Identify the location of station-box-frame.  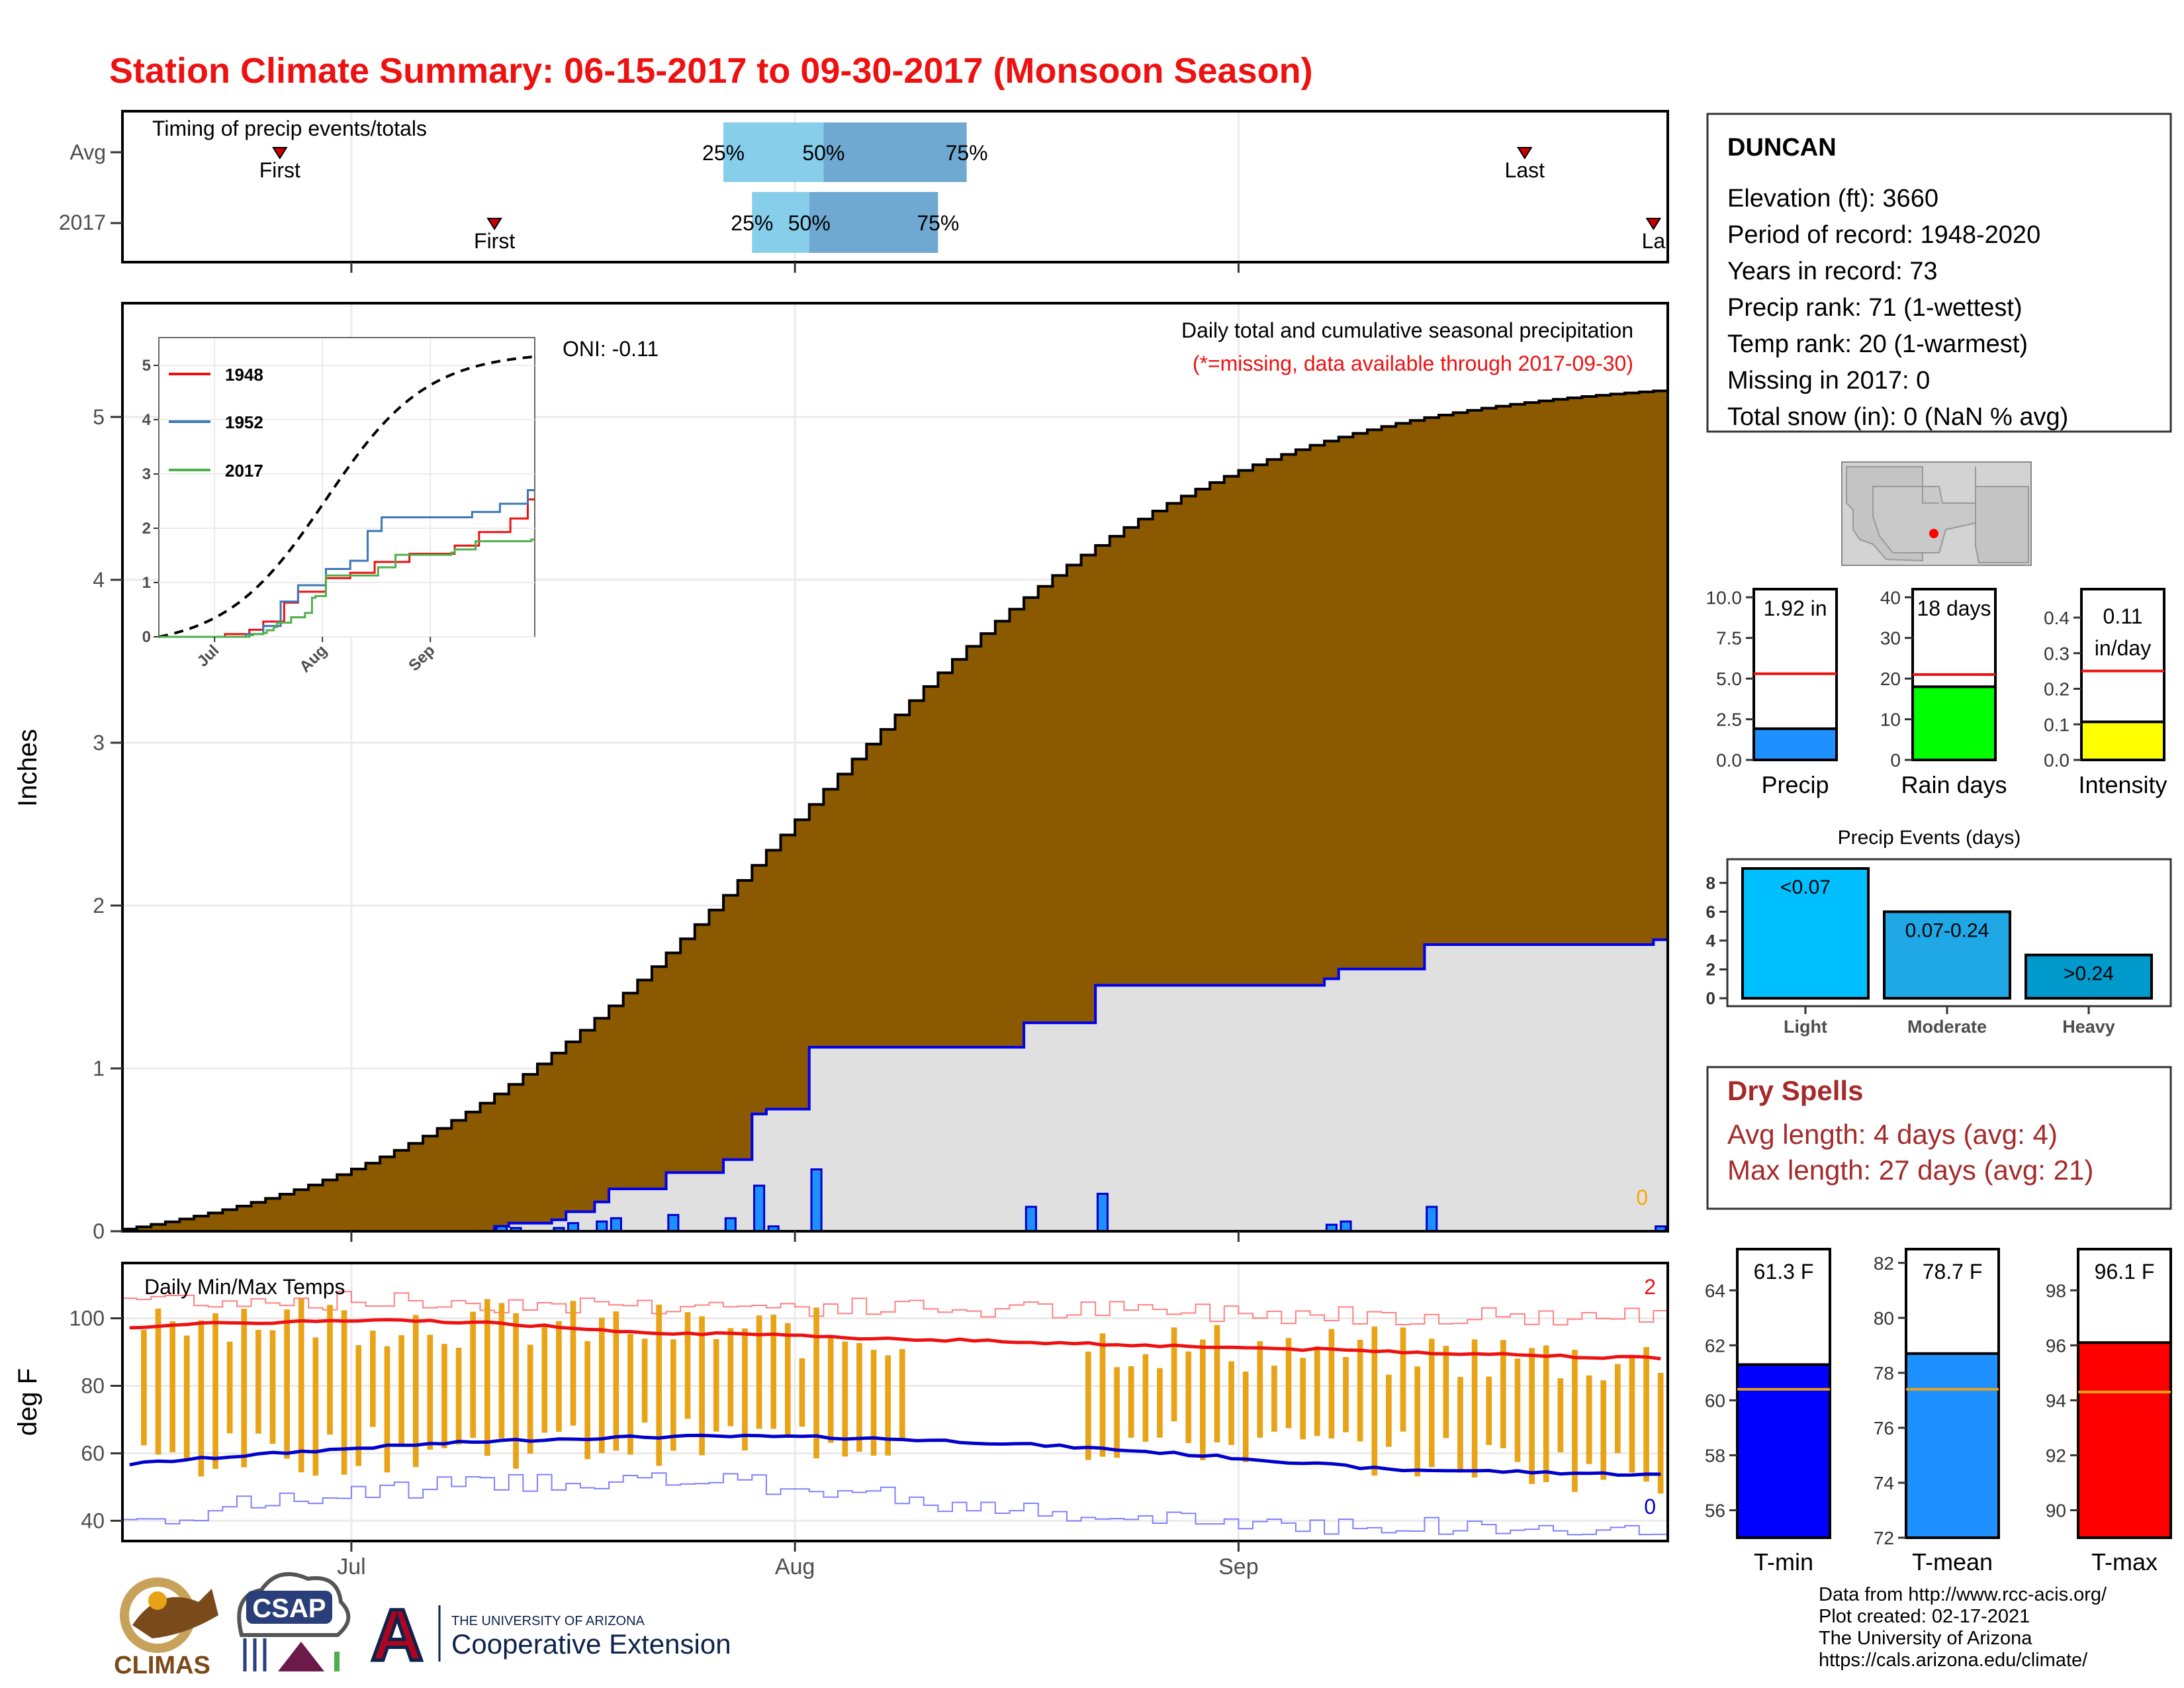
(1939, 273).